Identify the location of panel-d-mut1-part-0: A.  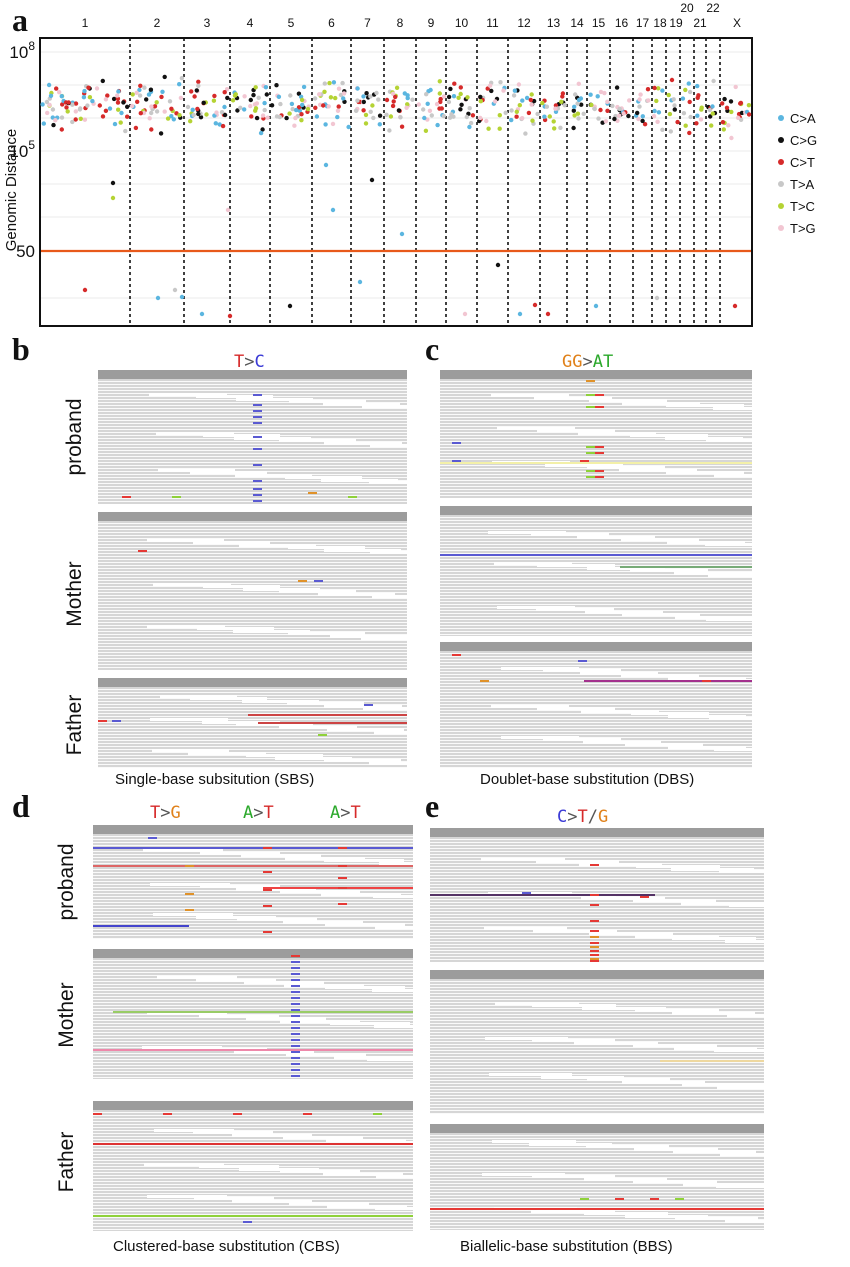
(248, 813).